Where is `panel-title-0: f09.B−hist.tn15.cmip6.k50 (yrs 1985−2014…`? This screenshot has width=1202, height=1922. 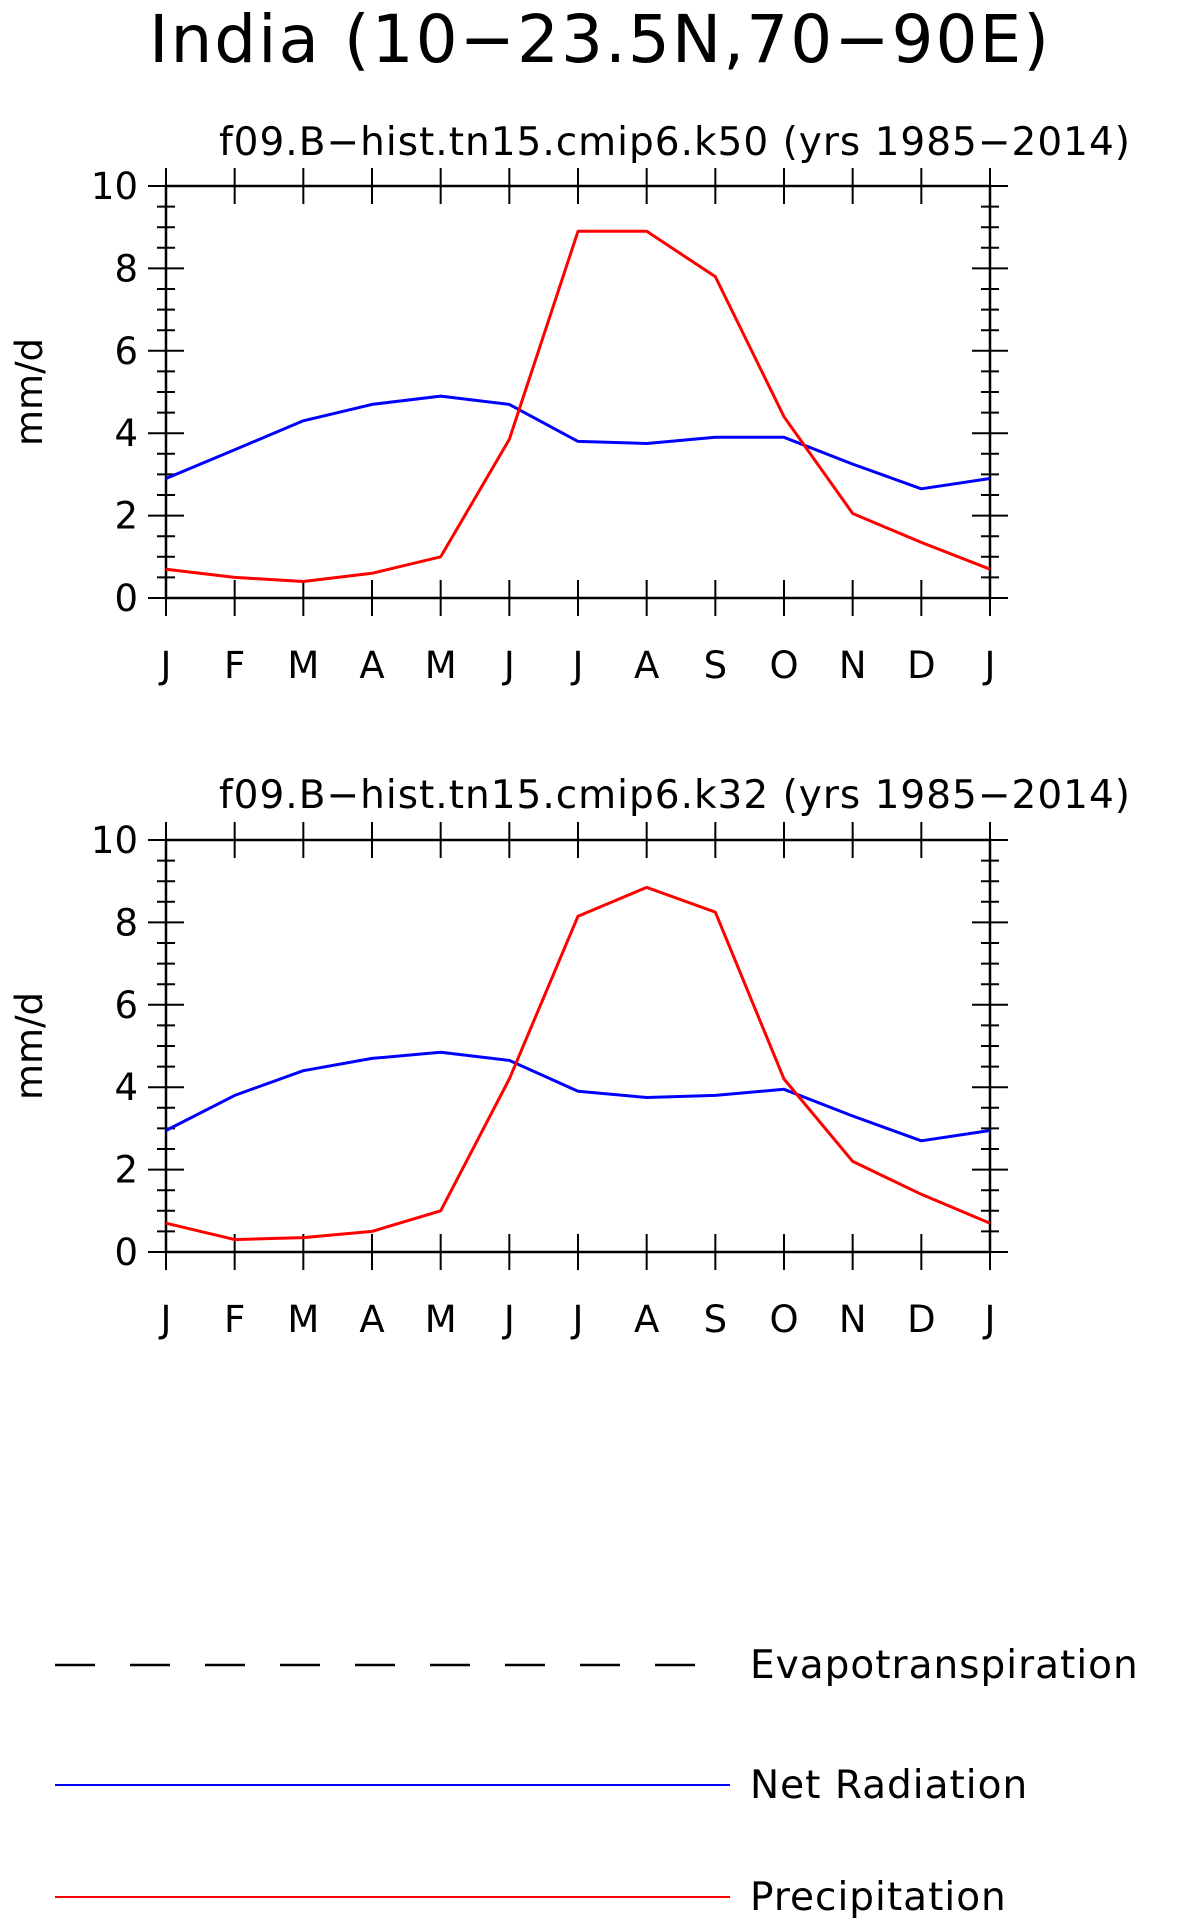
panel-title-0: f09.B−hist.tn15.cmip6.k50 (yrs 1985−2014… is located at coordinates (675, 142).